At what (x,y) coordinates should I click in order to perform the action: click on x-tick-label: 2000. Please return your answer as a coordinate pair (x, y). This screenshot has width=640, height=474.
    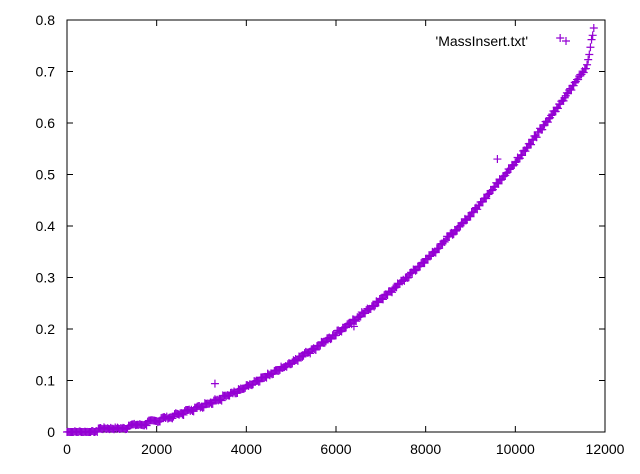
    Looking at the image, I should click on (156, 449).